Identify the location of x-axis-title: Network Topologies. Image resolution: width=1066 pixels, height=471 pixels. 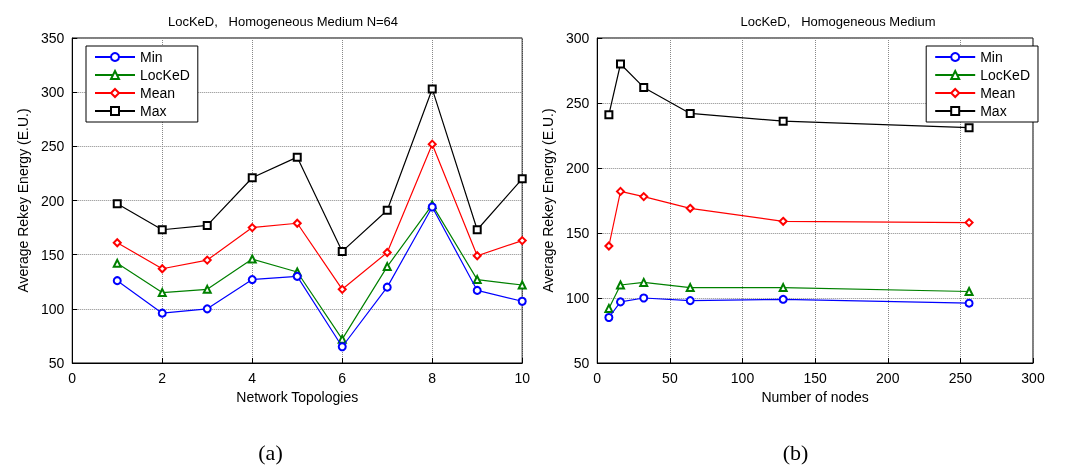
(297, 396).